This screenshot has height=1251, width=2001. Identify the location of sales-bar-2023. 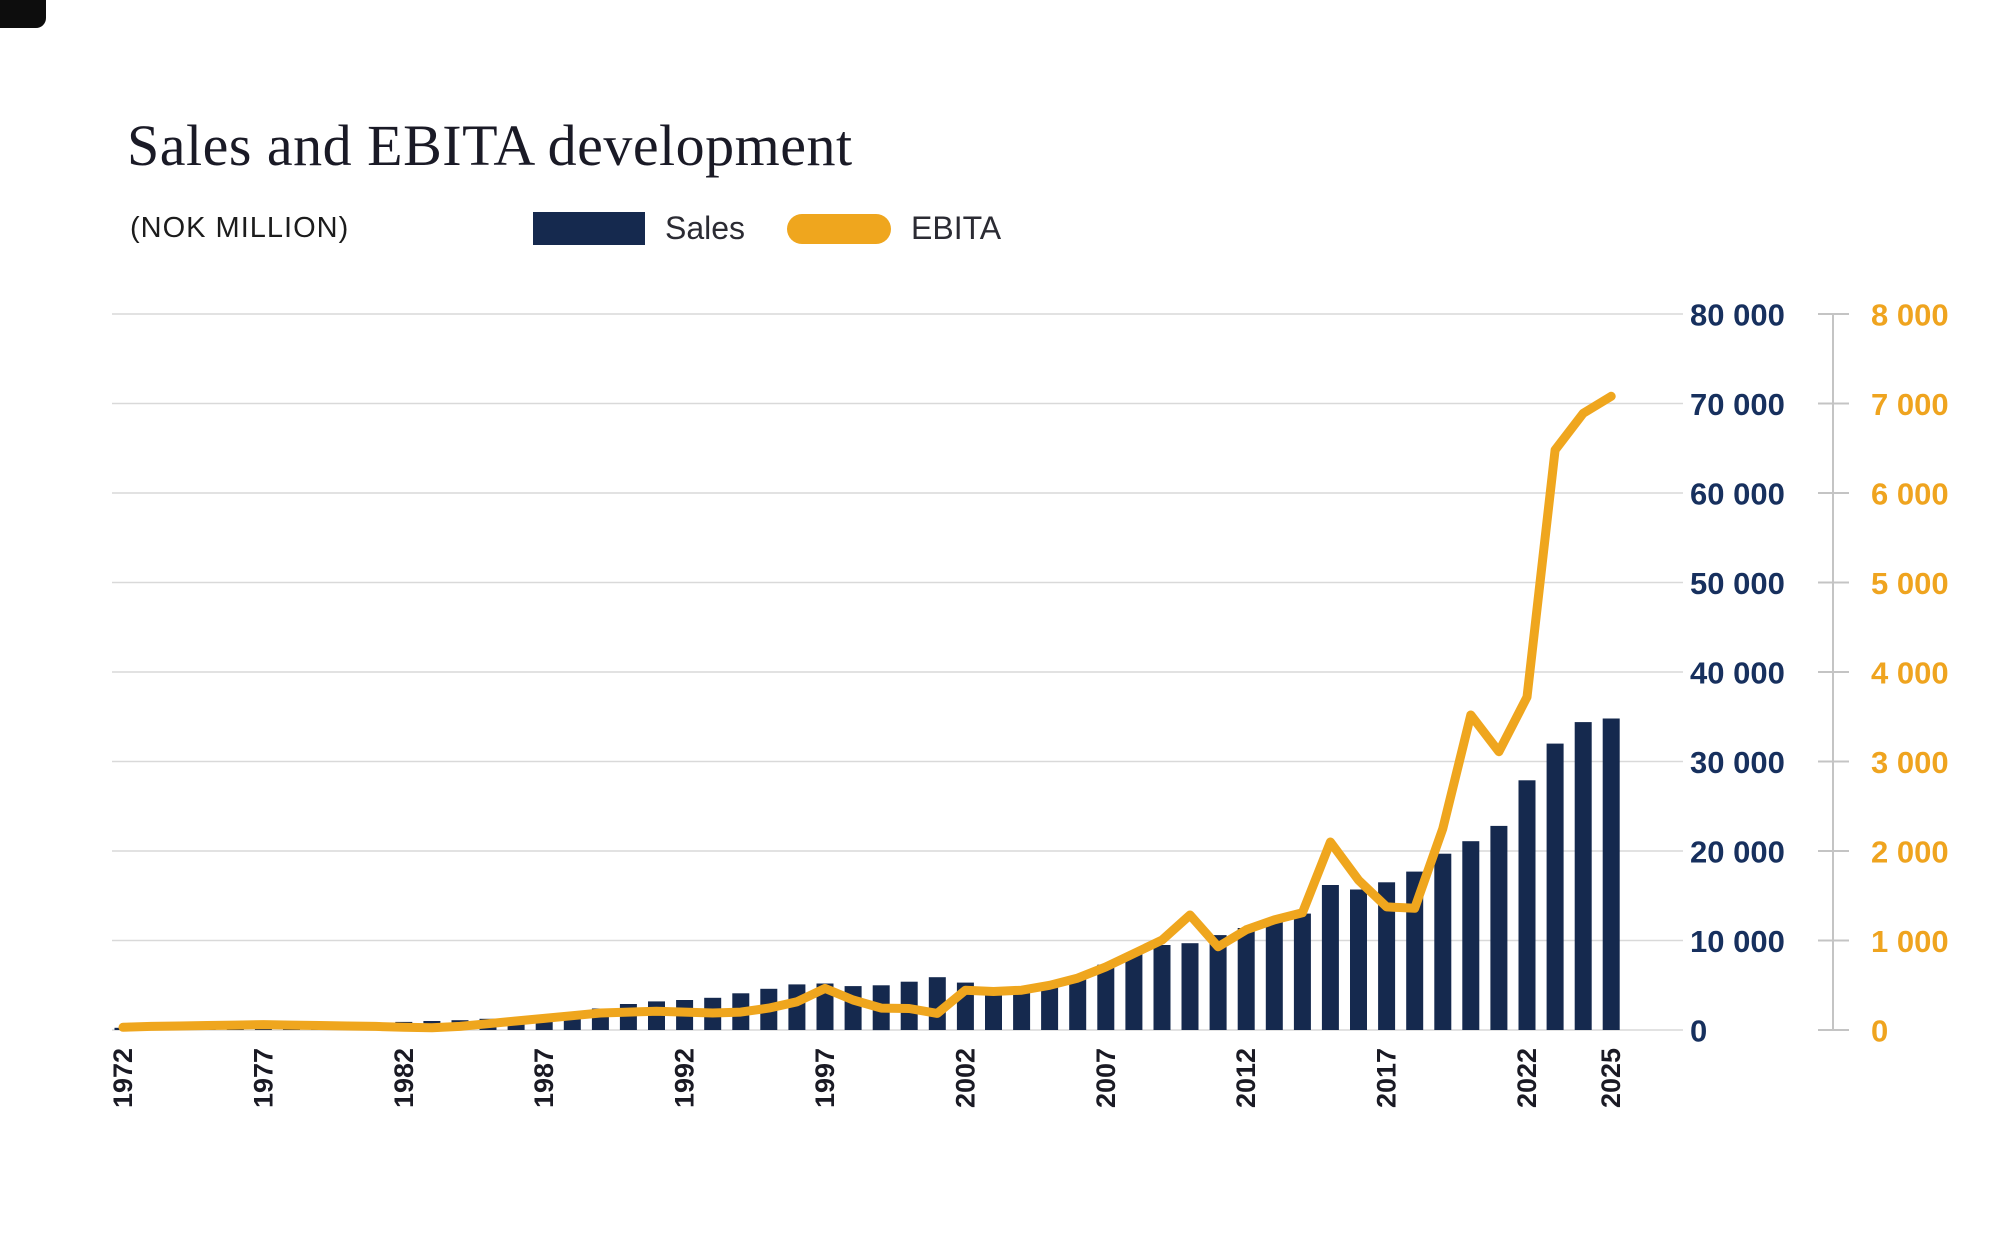
(1555, 886).